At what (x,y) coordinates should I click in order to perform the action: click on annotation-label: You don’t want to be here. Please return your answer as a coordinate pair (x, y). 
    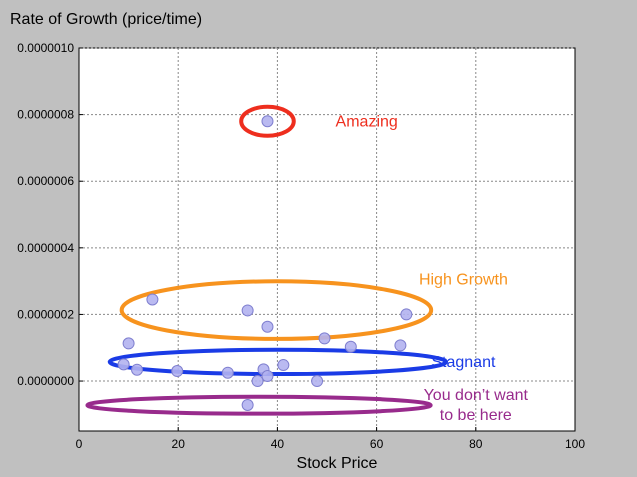
    Looking at the image, I should click on (476, 405).